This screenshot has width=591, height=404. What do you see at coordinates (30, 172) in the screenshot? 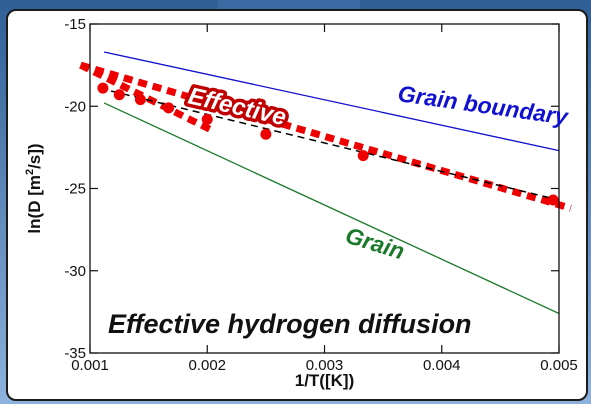
I see `y-axis-title-sup: 2` at bounding box center [30, 172].